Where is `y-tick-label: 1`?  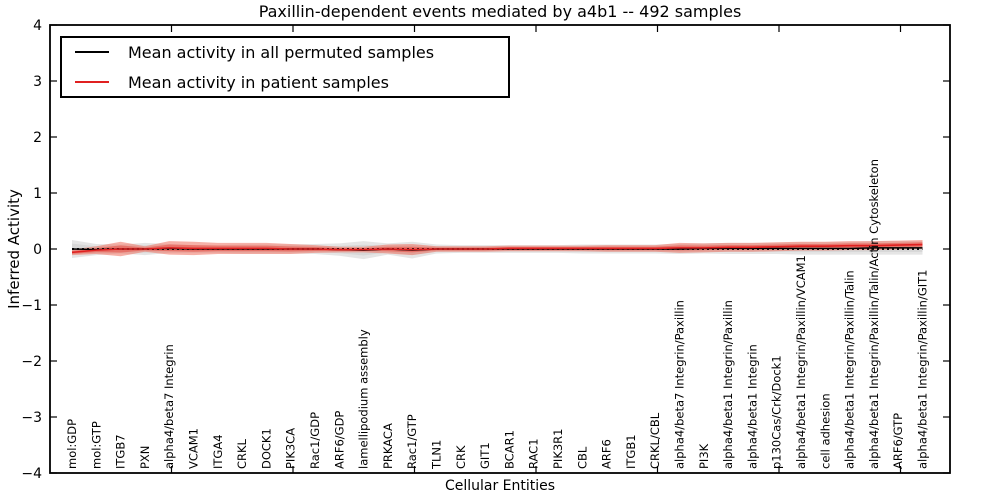 y-tick-label: 1 is located at coordinates (37, 194).